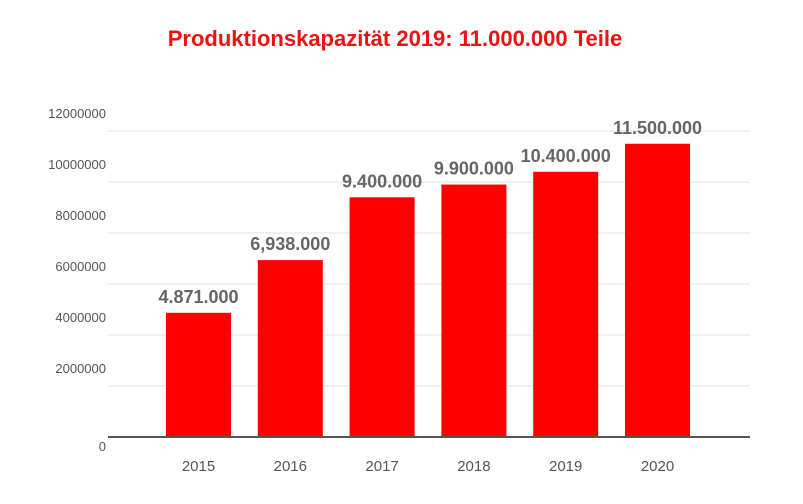 The width and height of the screenshot is (803, 504). Describe the element at coordinates (80, 317) in the screenshot. I see `y-tick-label: 4000000` at that location.